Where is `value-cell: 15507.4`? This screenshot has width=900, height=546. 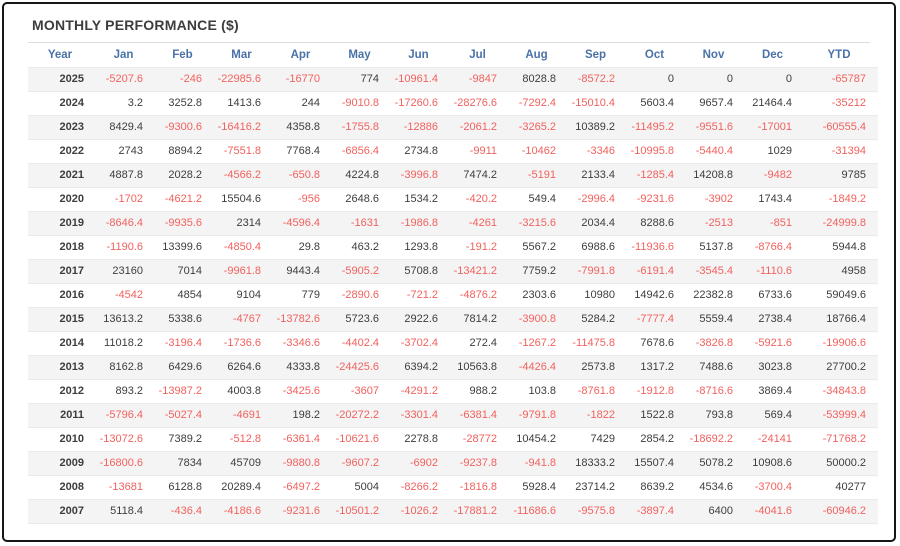
value-cell: 15507.4 is located at coordinates (656, 463).